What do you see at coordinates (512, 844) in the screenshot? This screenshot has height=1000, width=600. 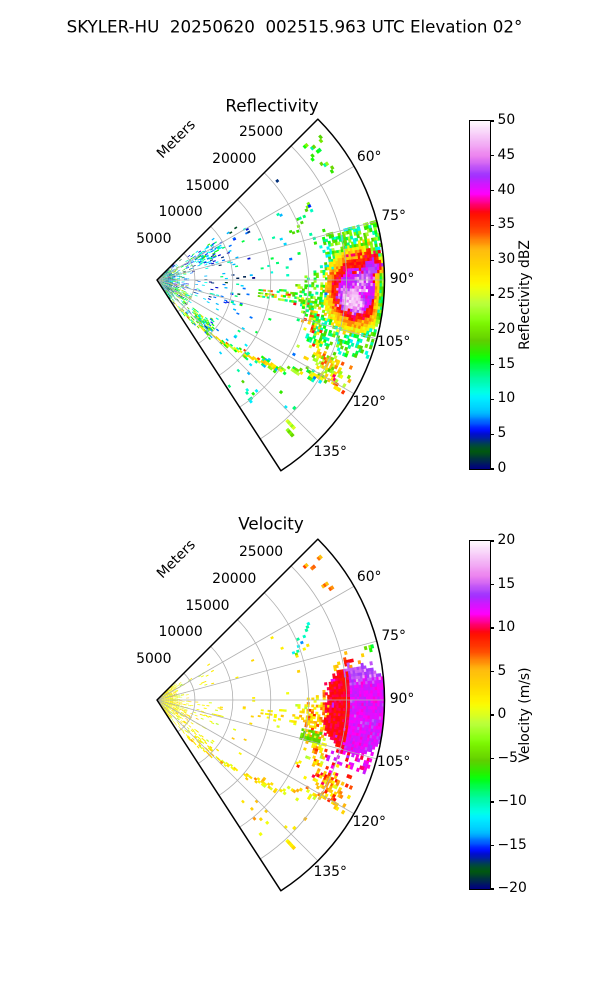 I see `colorbar-tick-label: −15` at bounding box center [512, 844].